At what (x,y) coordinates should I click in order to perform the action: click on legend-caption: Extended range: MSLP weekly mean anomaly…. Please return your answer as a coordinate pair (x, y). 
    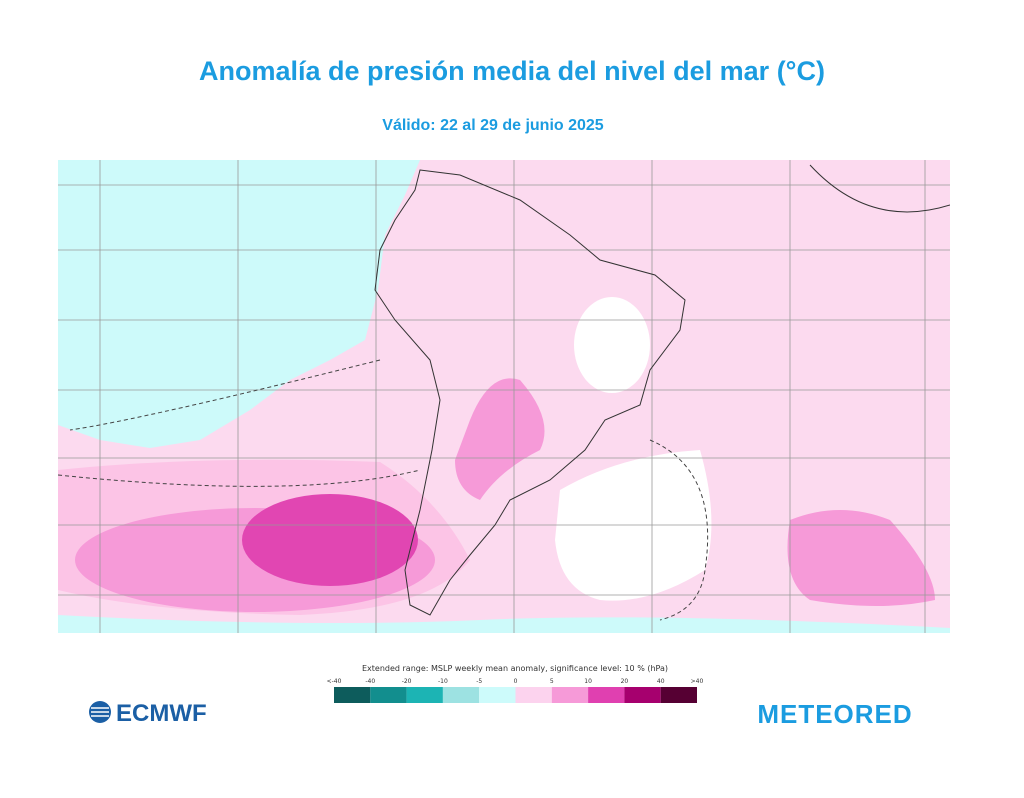
    Looking at the image, I should click on (515, 668).